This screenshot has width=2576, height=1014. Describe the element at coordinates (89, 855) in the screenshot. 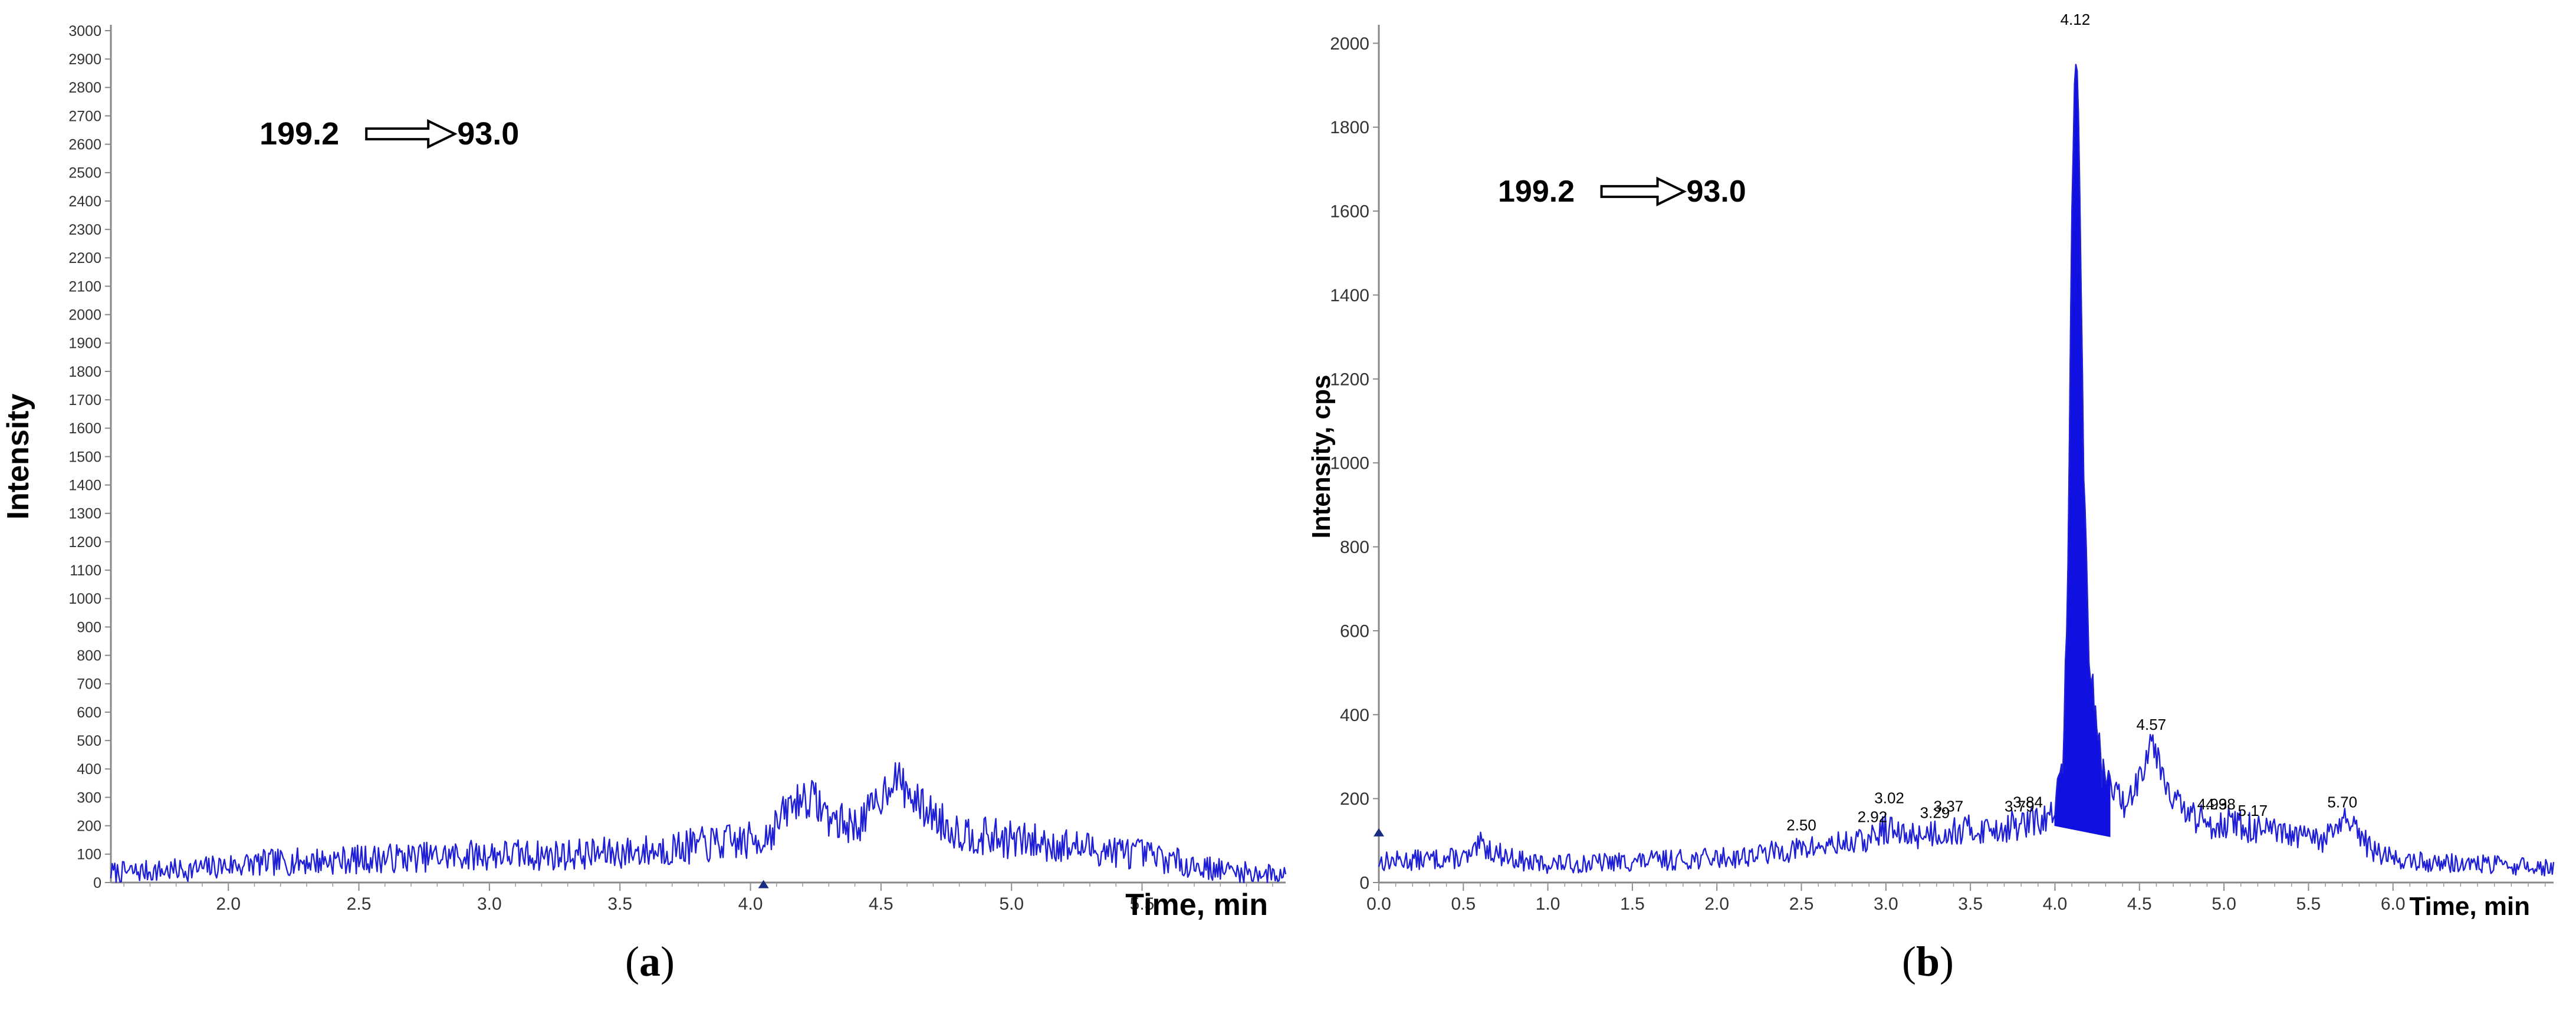

I see `y-tick-label: 100` at that location.